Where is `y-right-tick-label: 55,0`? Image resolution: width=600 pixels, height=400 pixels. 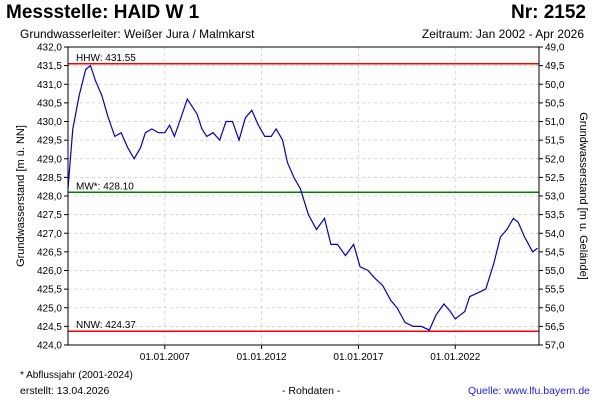
y-right-tick-label: 55,0 is located at coordinates (555, 271).